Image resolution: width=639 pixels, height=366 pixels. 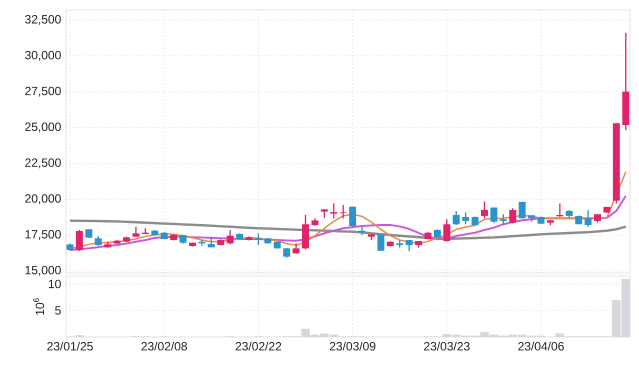 What do you see at coordinates (43, 91) in the screenshot?
I see `y-tick-label: 27,500` at bounding box center [43, 91].